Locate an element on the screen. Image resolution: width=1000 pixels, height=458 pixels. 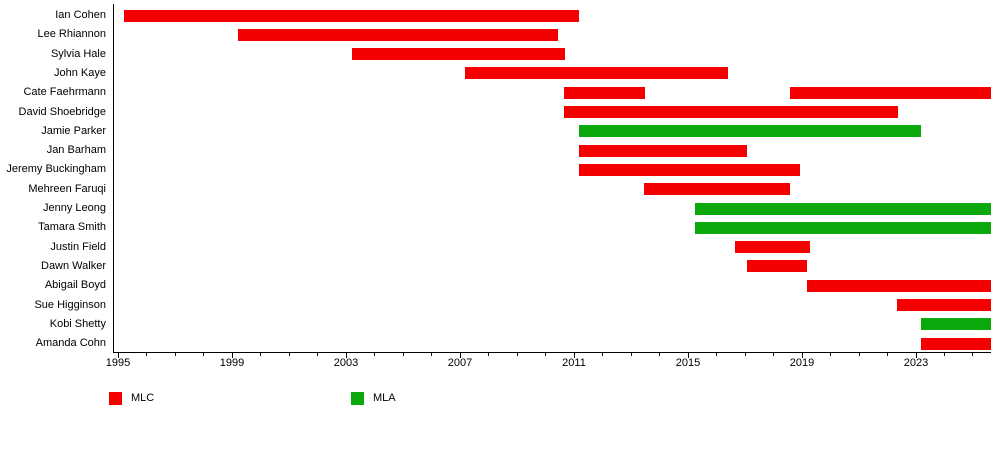
legend-swatch-mla is located at coordinates (357, 398).